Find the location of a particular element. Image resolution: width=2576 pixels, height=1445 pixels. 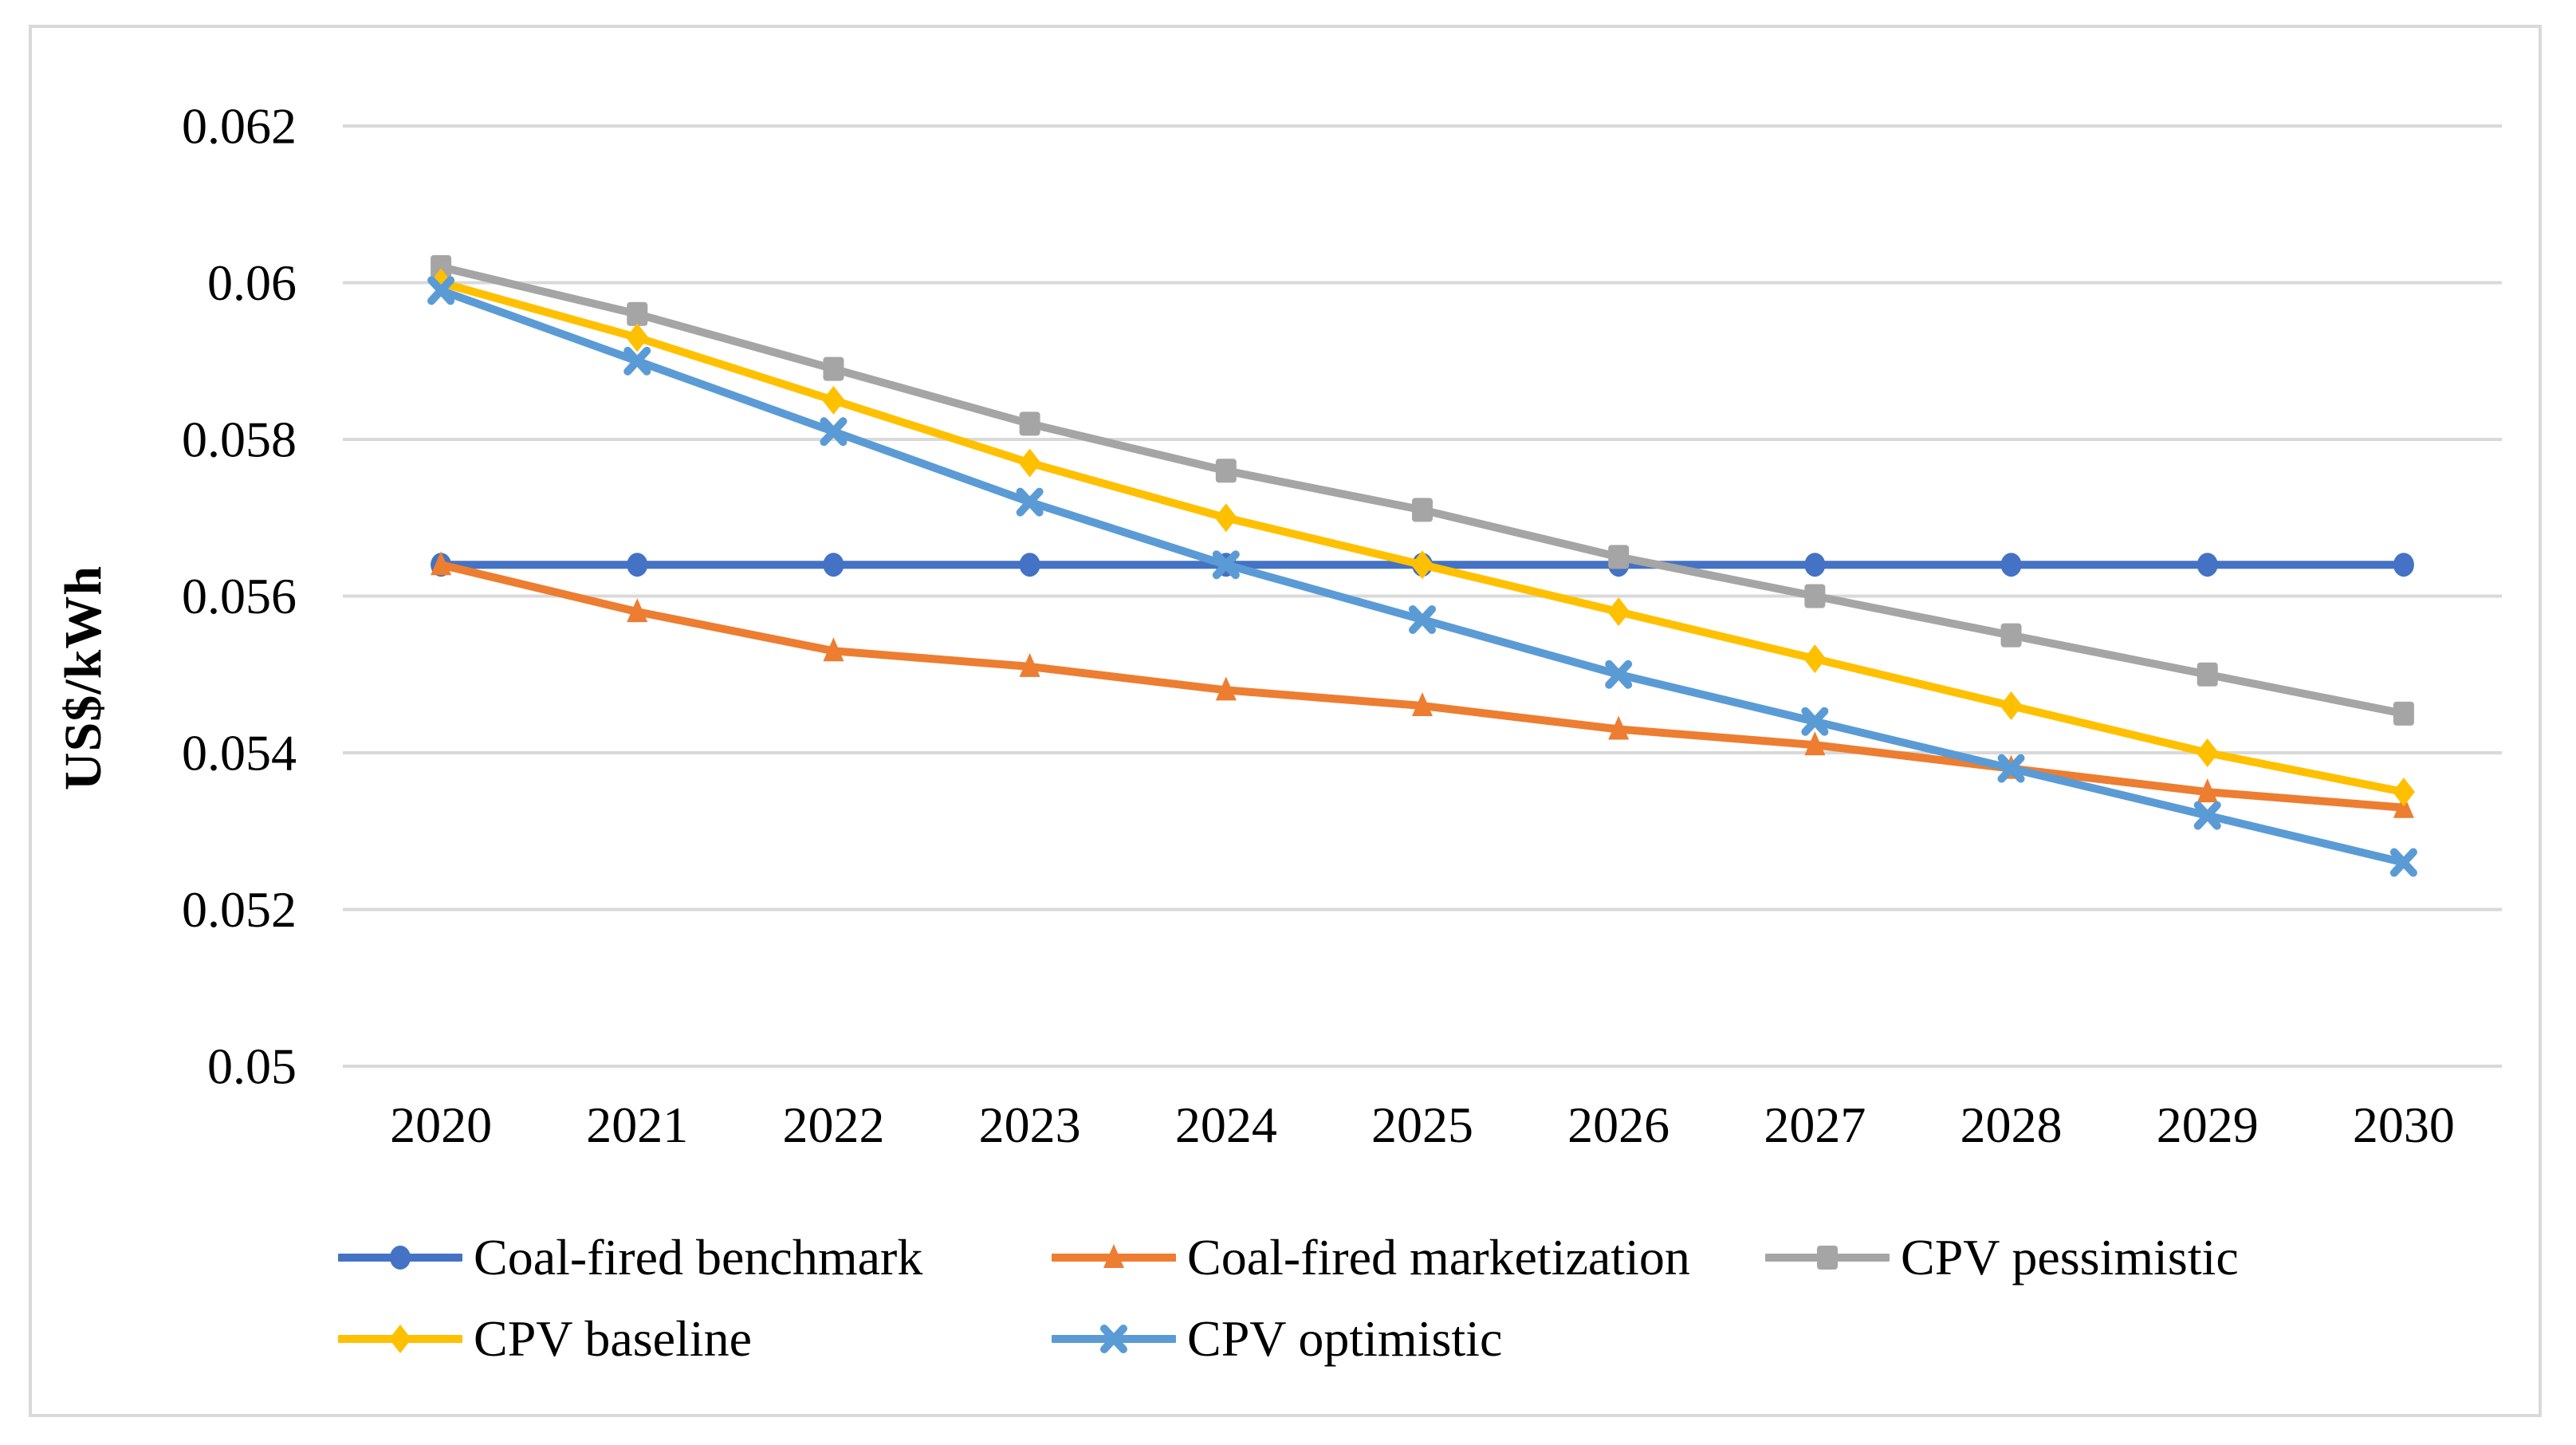

series-coal-fired-marketization is located at coordinates (1422, 684).